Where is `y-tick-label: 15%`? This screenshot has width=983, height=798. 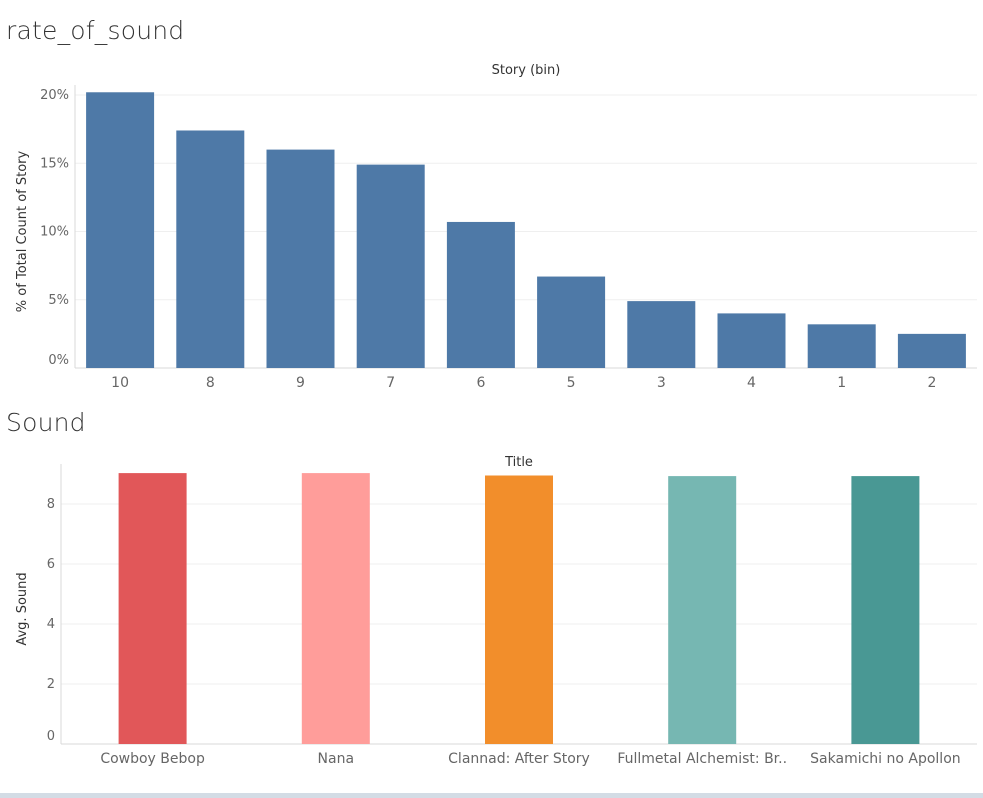
y-tick-label: 15% is located at coordinates (54, 163).